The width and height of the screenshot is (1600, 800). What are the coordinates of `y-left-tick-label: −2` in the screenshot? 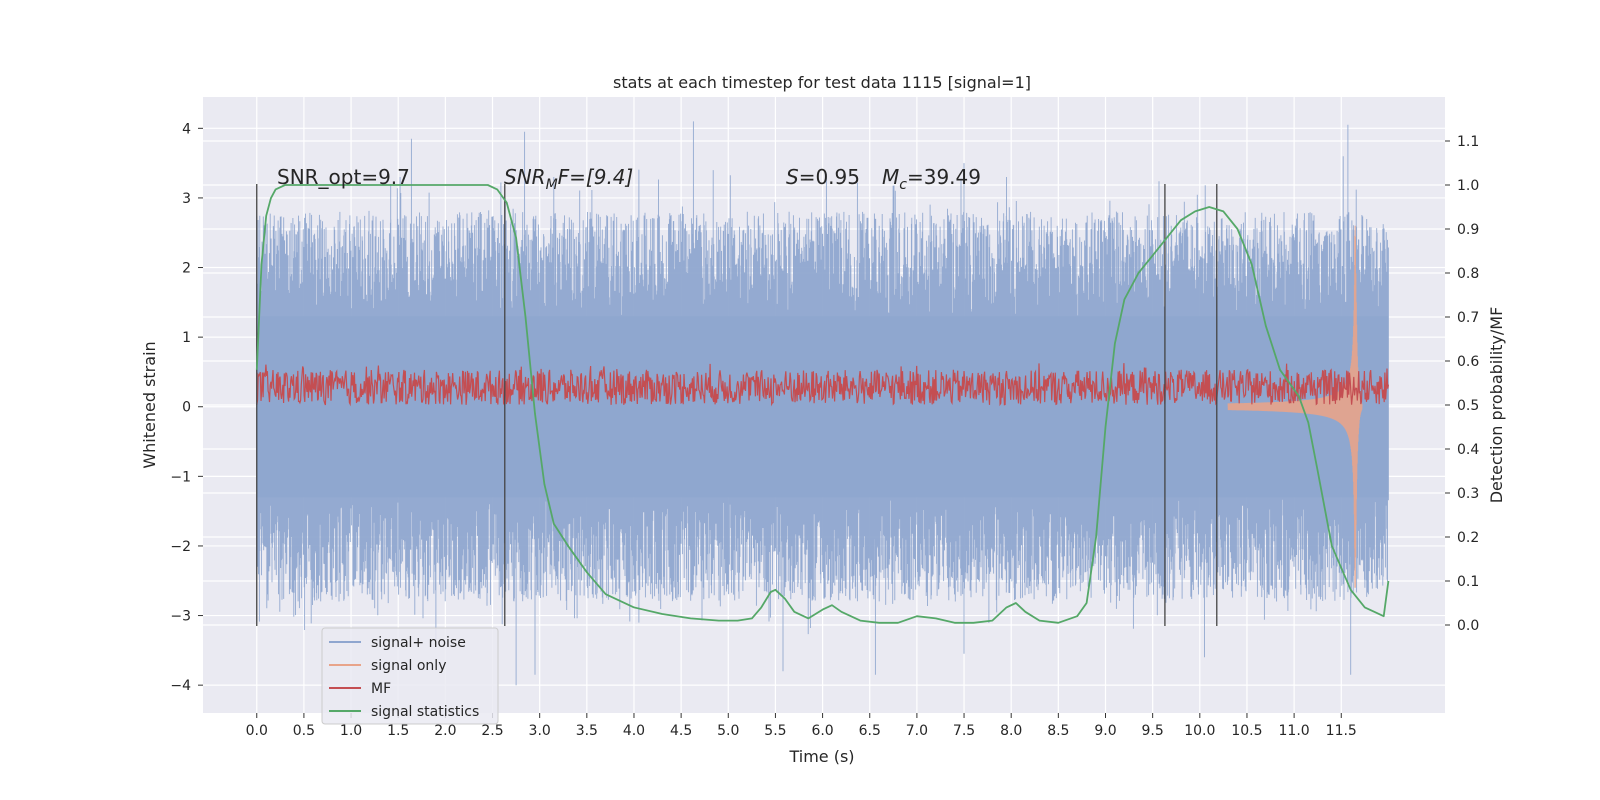 It's located at (180, 547).